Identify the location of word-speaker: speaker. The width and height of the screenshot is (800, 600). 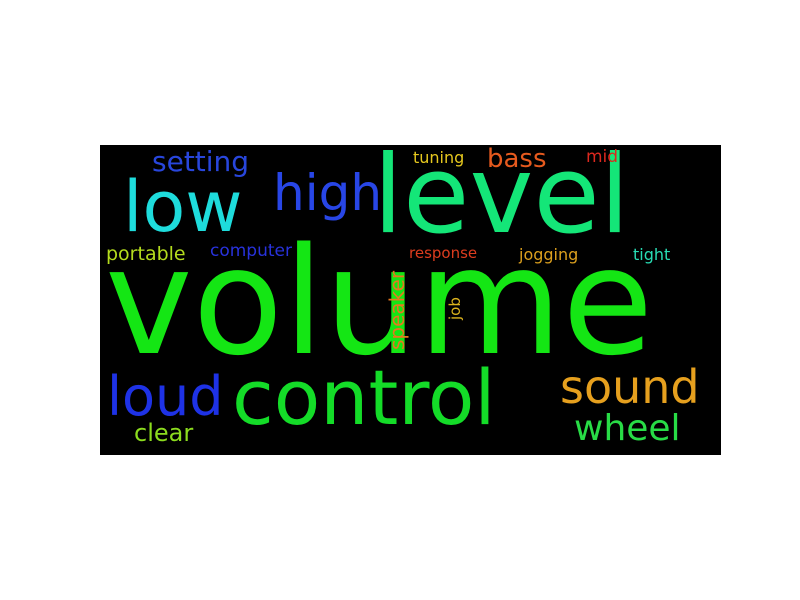
(397, 310).